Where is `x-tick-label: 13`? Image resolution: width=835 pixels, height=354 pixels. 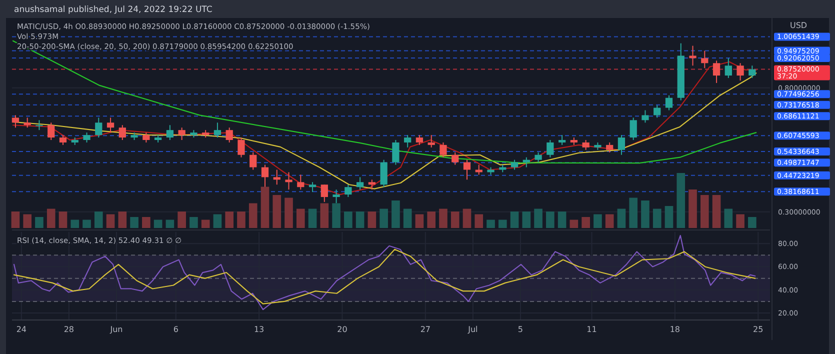
x-tick-label: 13 is located at coordinates (259, 329).